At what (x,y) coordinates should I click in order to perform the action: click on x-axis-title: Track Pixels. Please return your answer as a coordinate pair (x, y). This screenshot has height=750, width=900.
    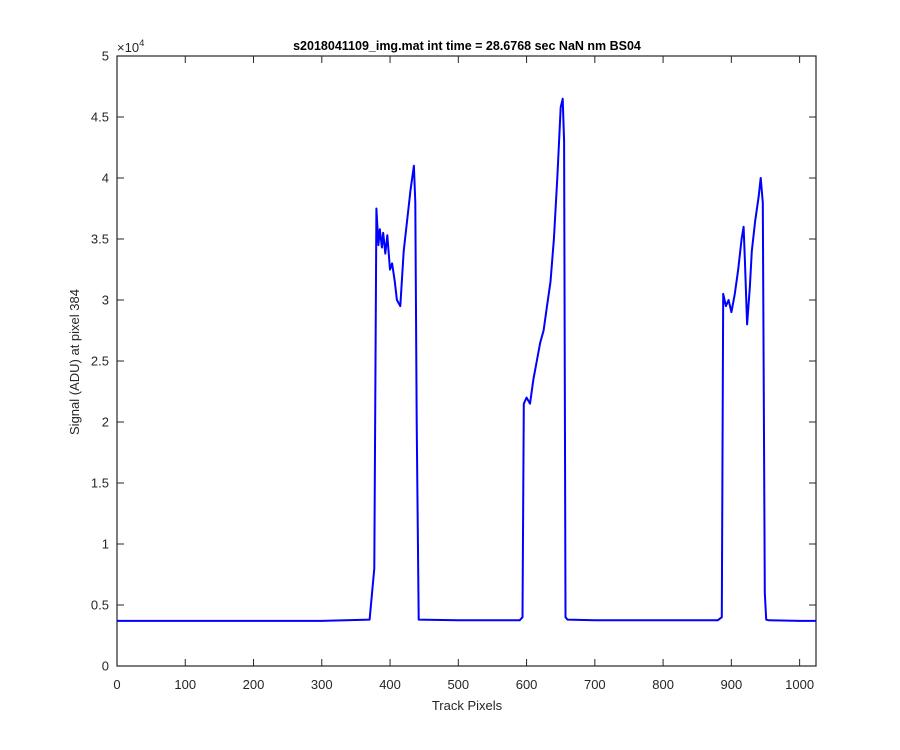
    Looking at the image, I should click on (467, 705).